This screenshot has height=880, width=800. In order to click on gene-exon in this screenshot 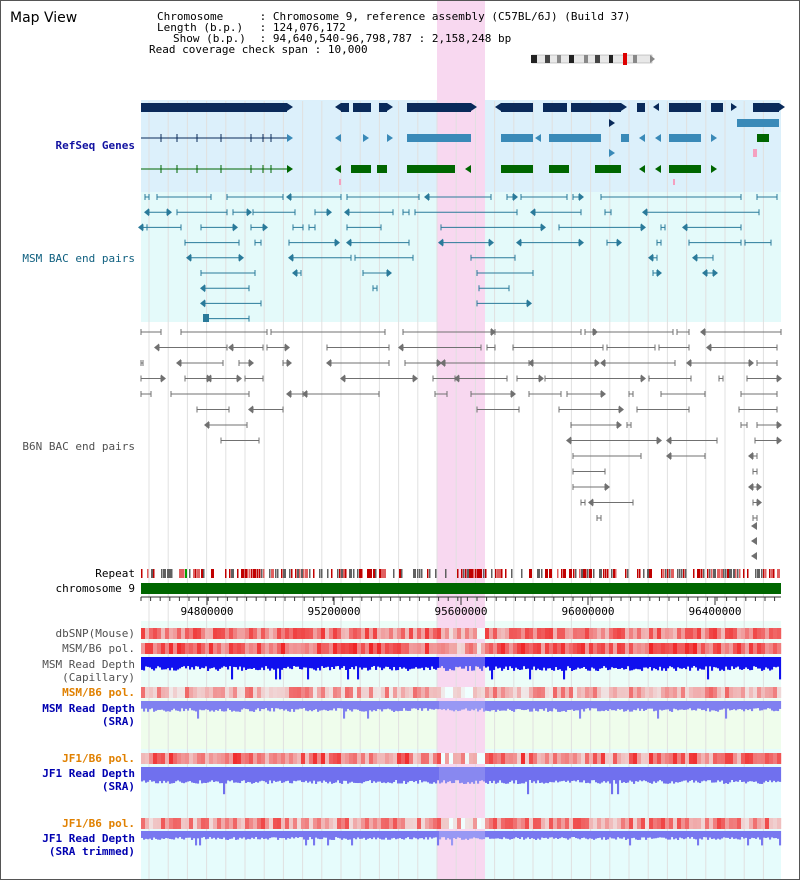, I will do `click(608, 169)`.